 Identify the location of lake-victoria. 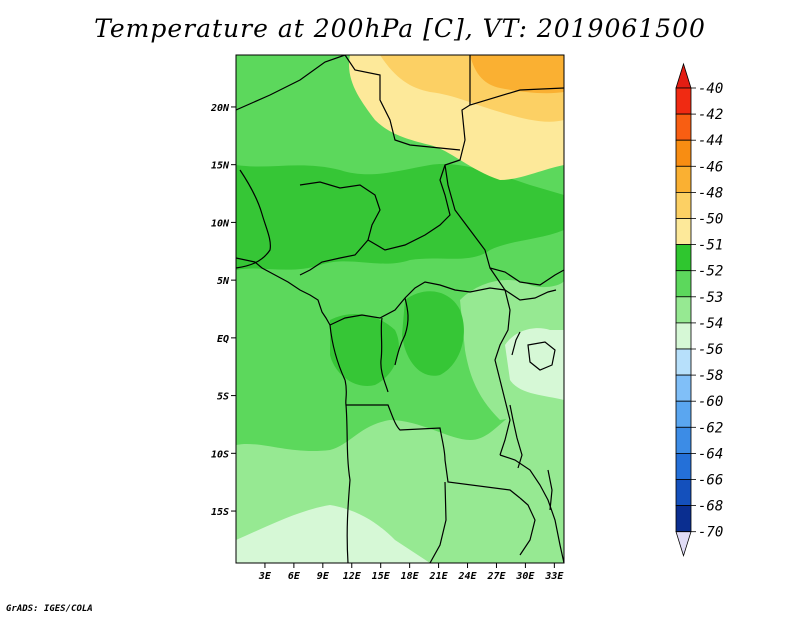
(541, 356).